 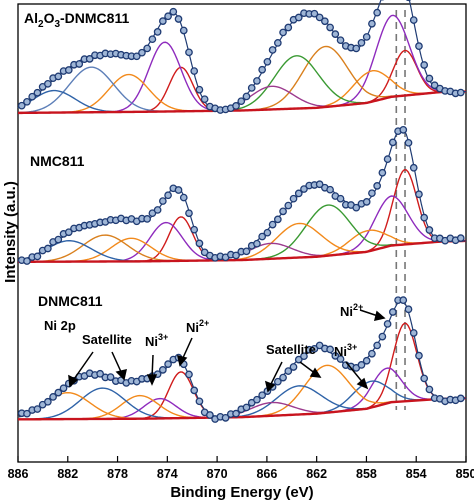 I want to click on arrowhead-ni3-left, so click(x=152, y=380).